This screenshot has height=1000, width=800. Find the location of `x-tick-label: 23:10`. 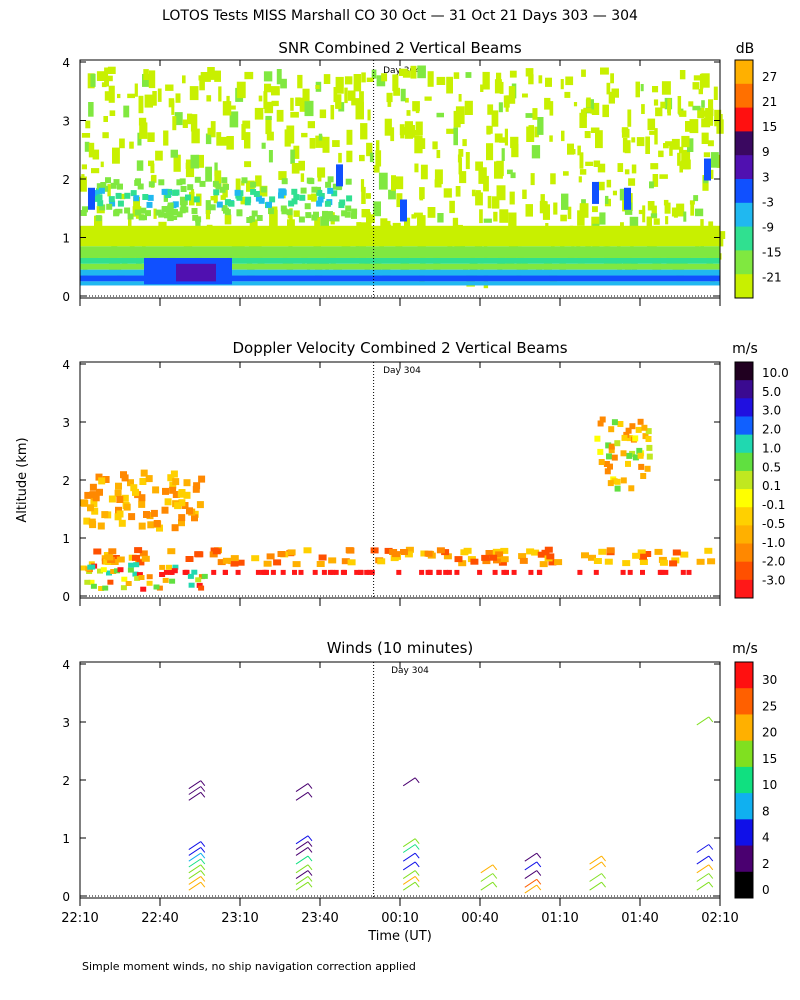

x-tick-label: 23:10 is located at coordinates (239, 918).